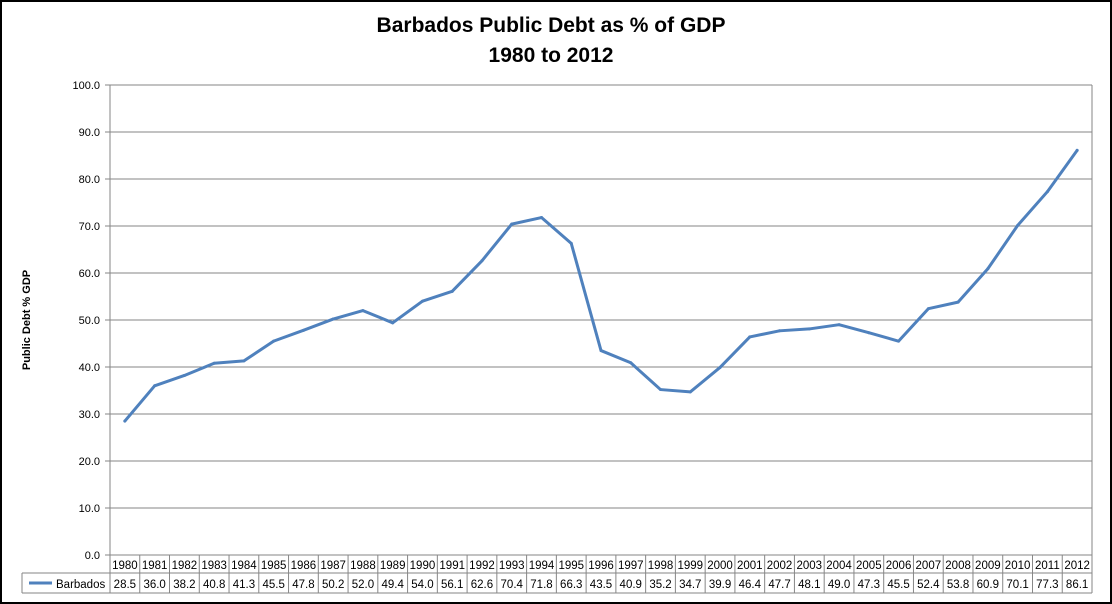  I want to click on data-point-1983, so click(214, 363).